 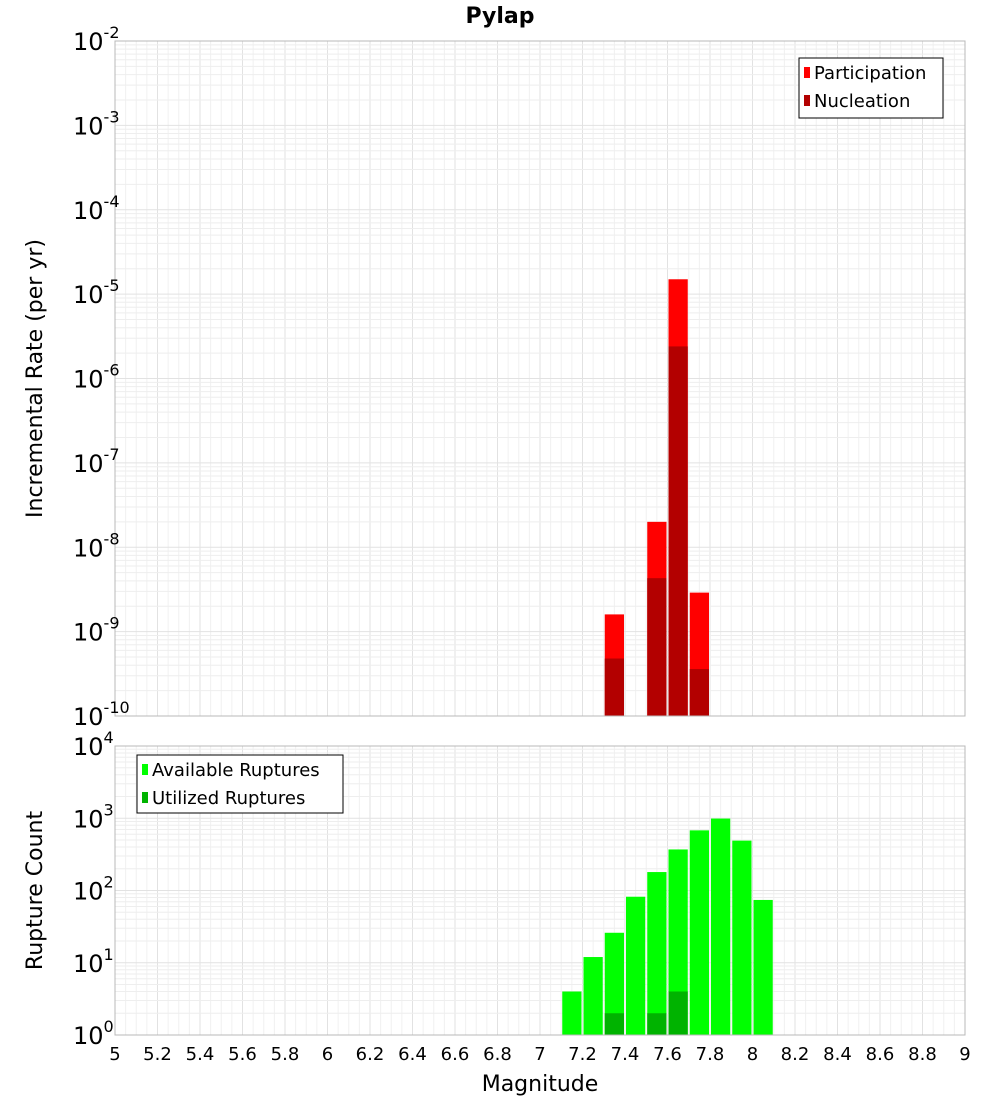 I want to click on x-tick-label: 7, so click(x=539, y=1054).